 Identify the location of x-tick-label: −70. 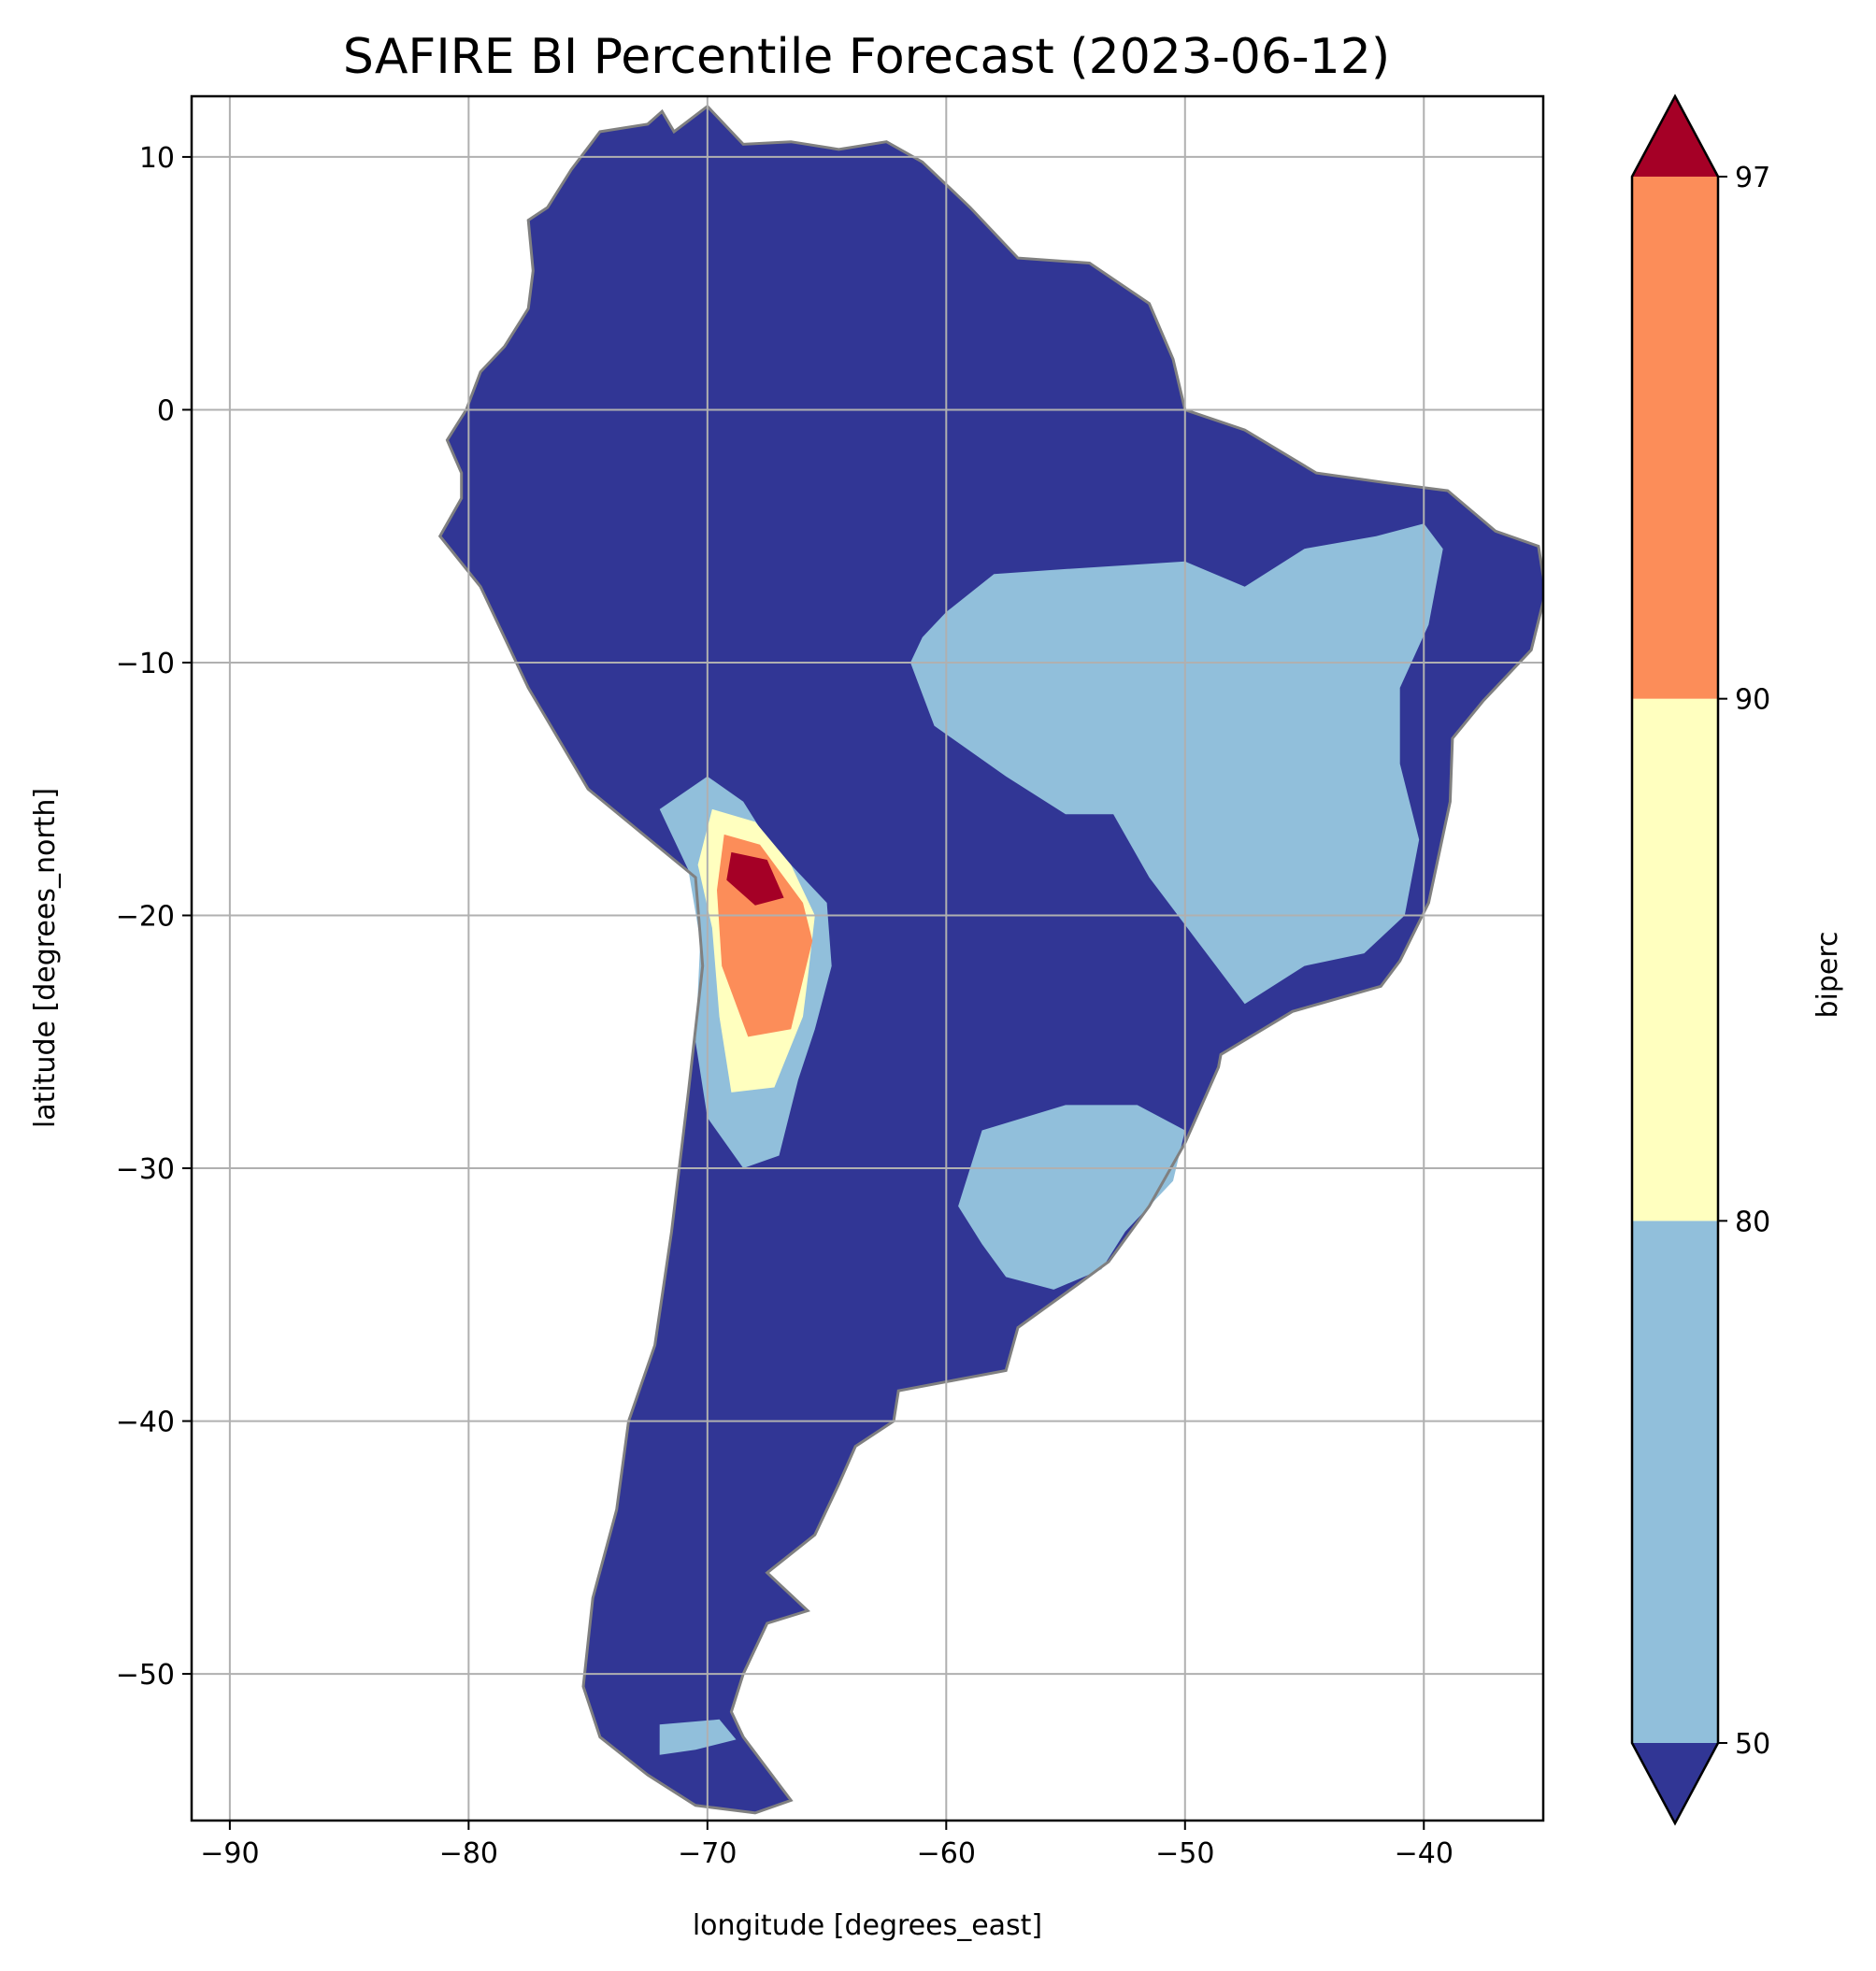
(707, 1853).